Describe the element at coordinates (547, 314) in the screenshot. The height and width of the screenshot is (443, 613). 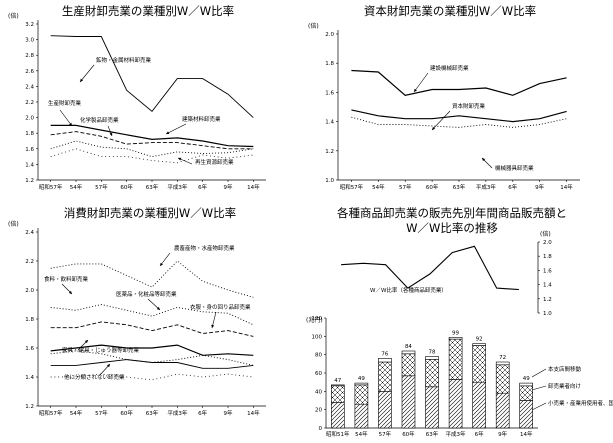
I see `y2-tick-label: 1.0` at that location.